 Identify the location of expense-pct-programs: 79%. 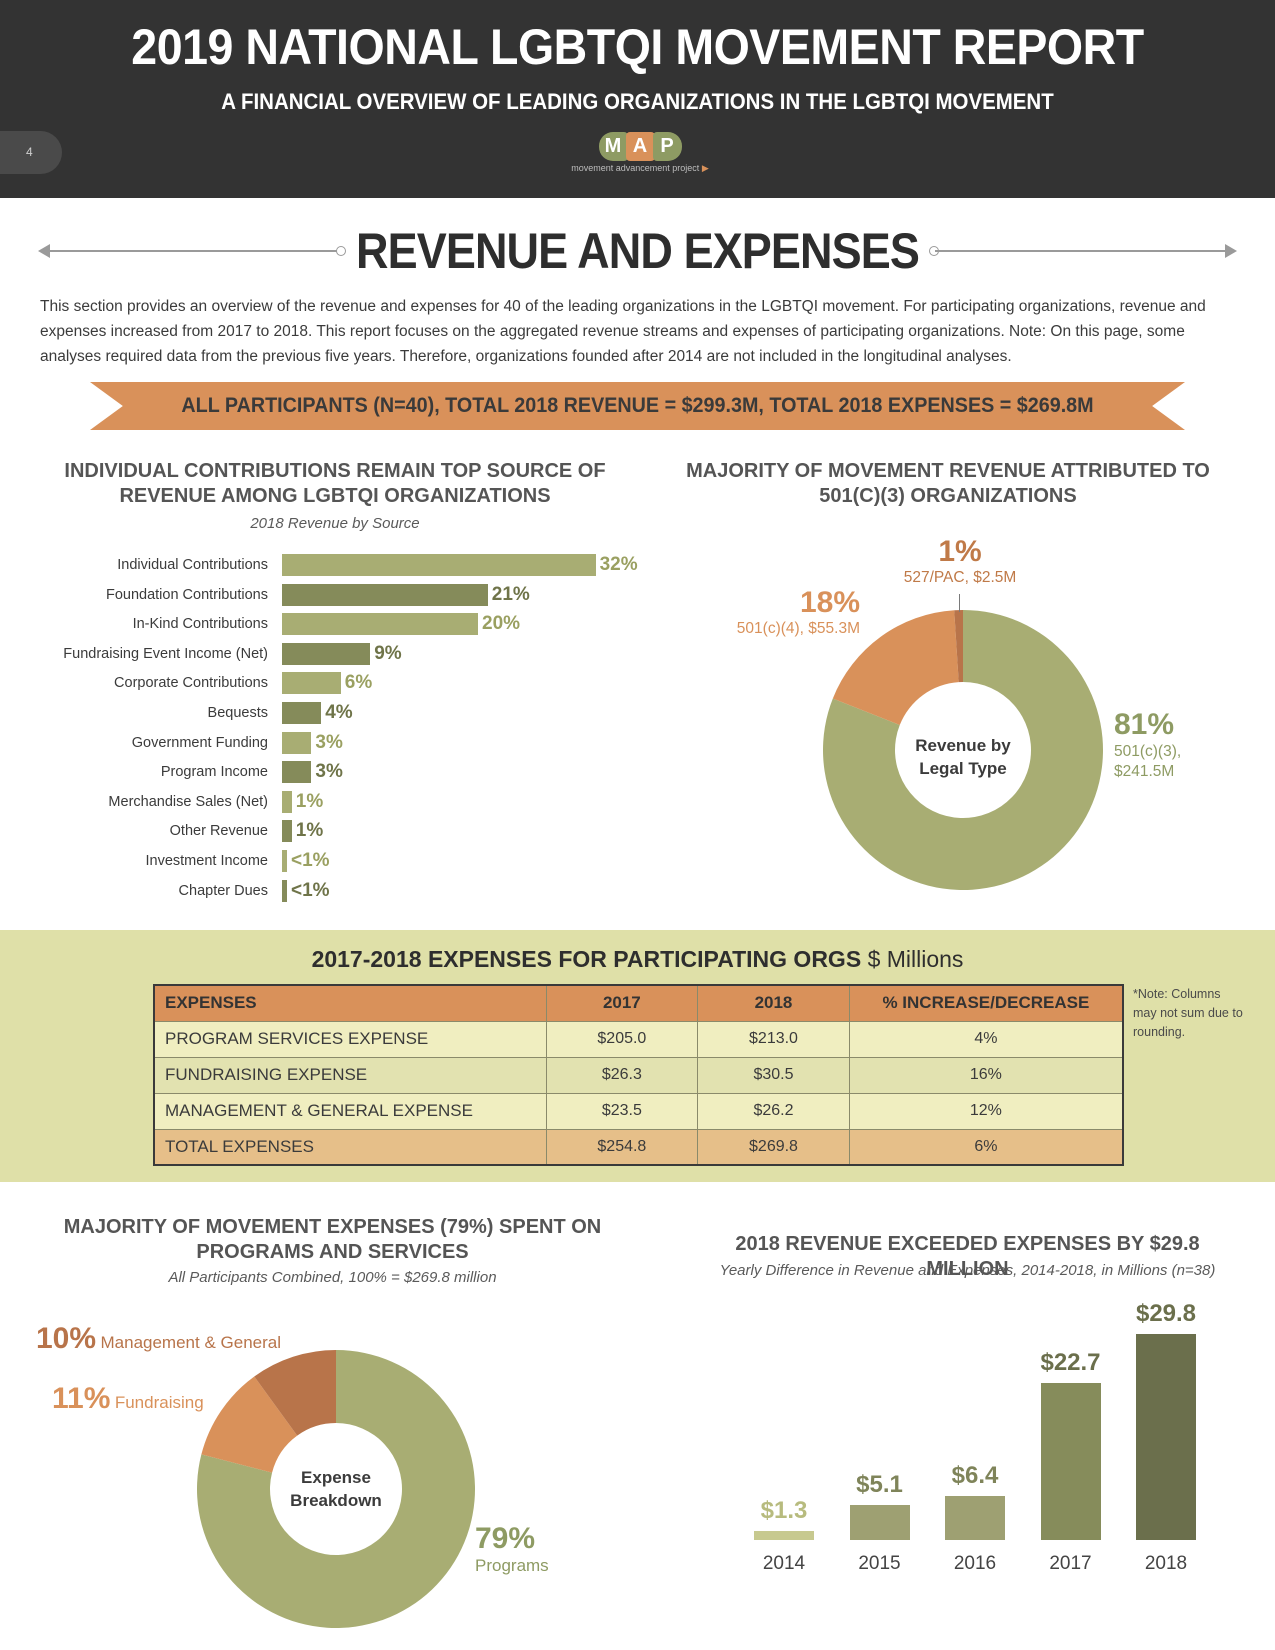
(505, 1538).